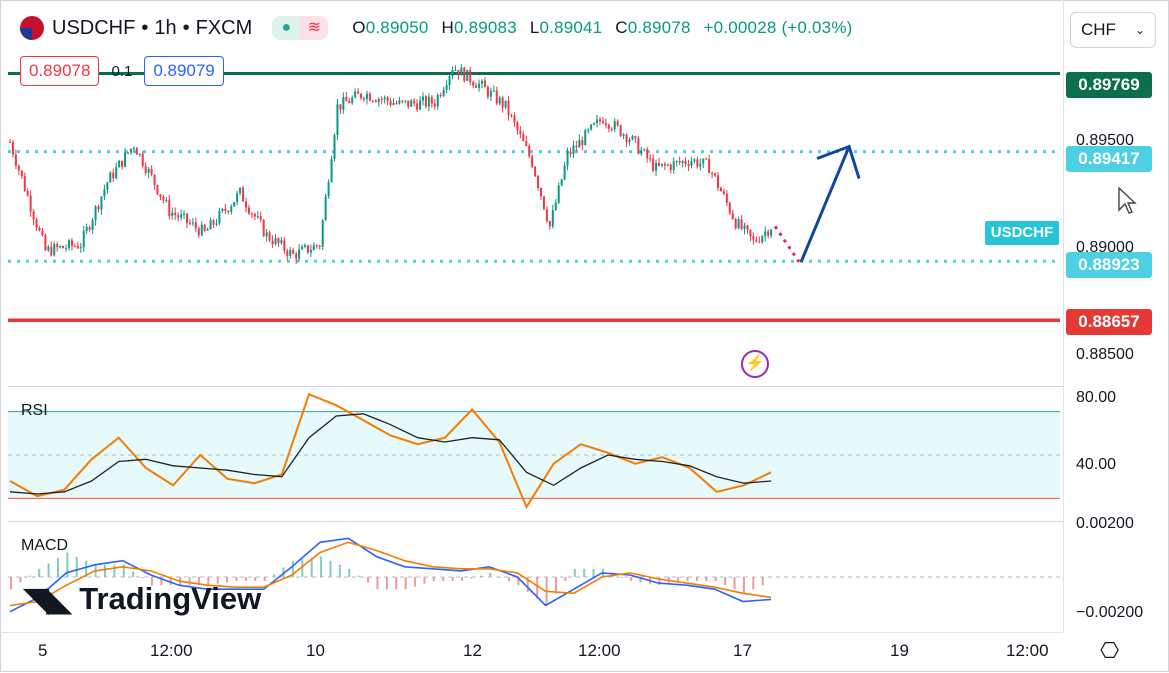  I want to click on rsi-title: RSI, so click(34, 410).